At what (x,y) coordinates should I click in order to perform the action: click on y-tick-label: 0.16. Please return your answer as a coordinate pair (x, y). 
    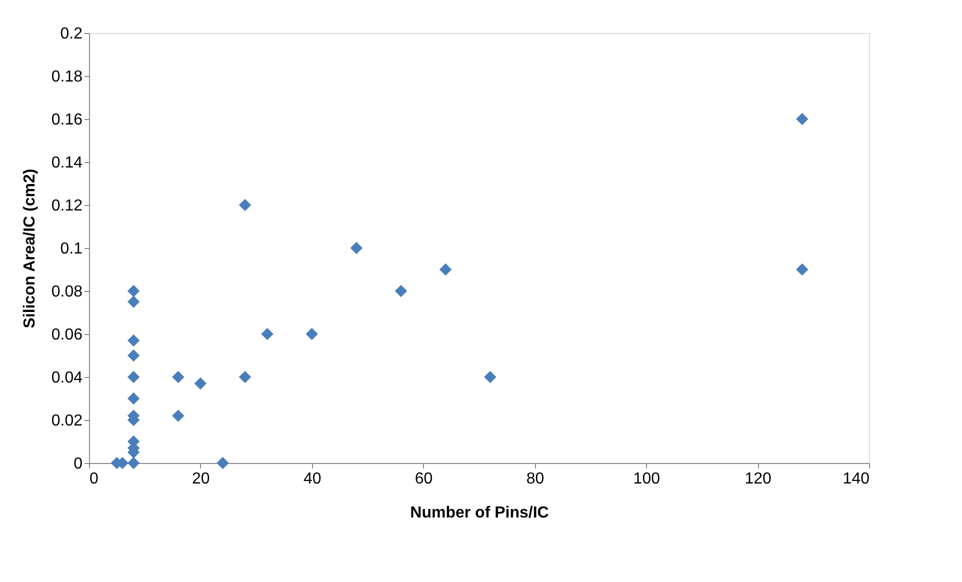
    Looking at the image, I should click on (67, 120).